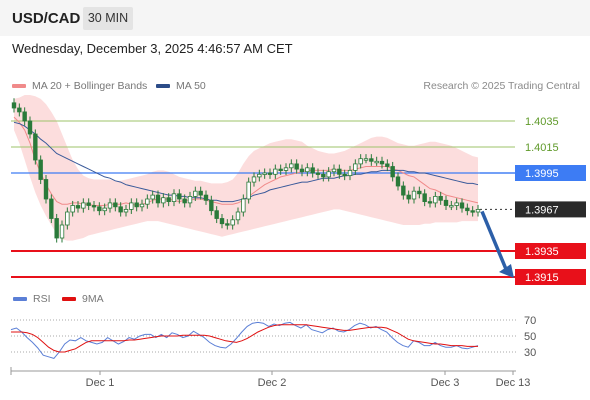  Describe the element at coordinates (550, 200) in the screenshot. I see `level-labels: 1.4035 1.4015 1.3995 1.3967 1.3935 1.3915` at that location.